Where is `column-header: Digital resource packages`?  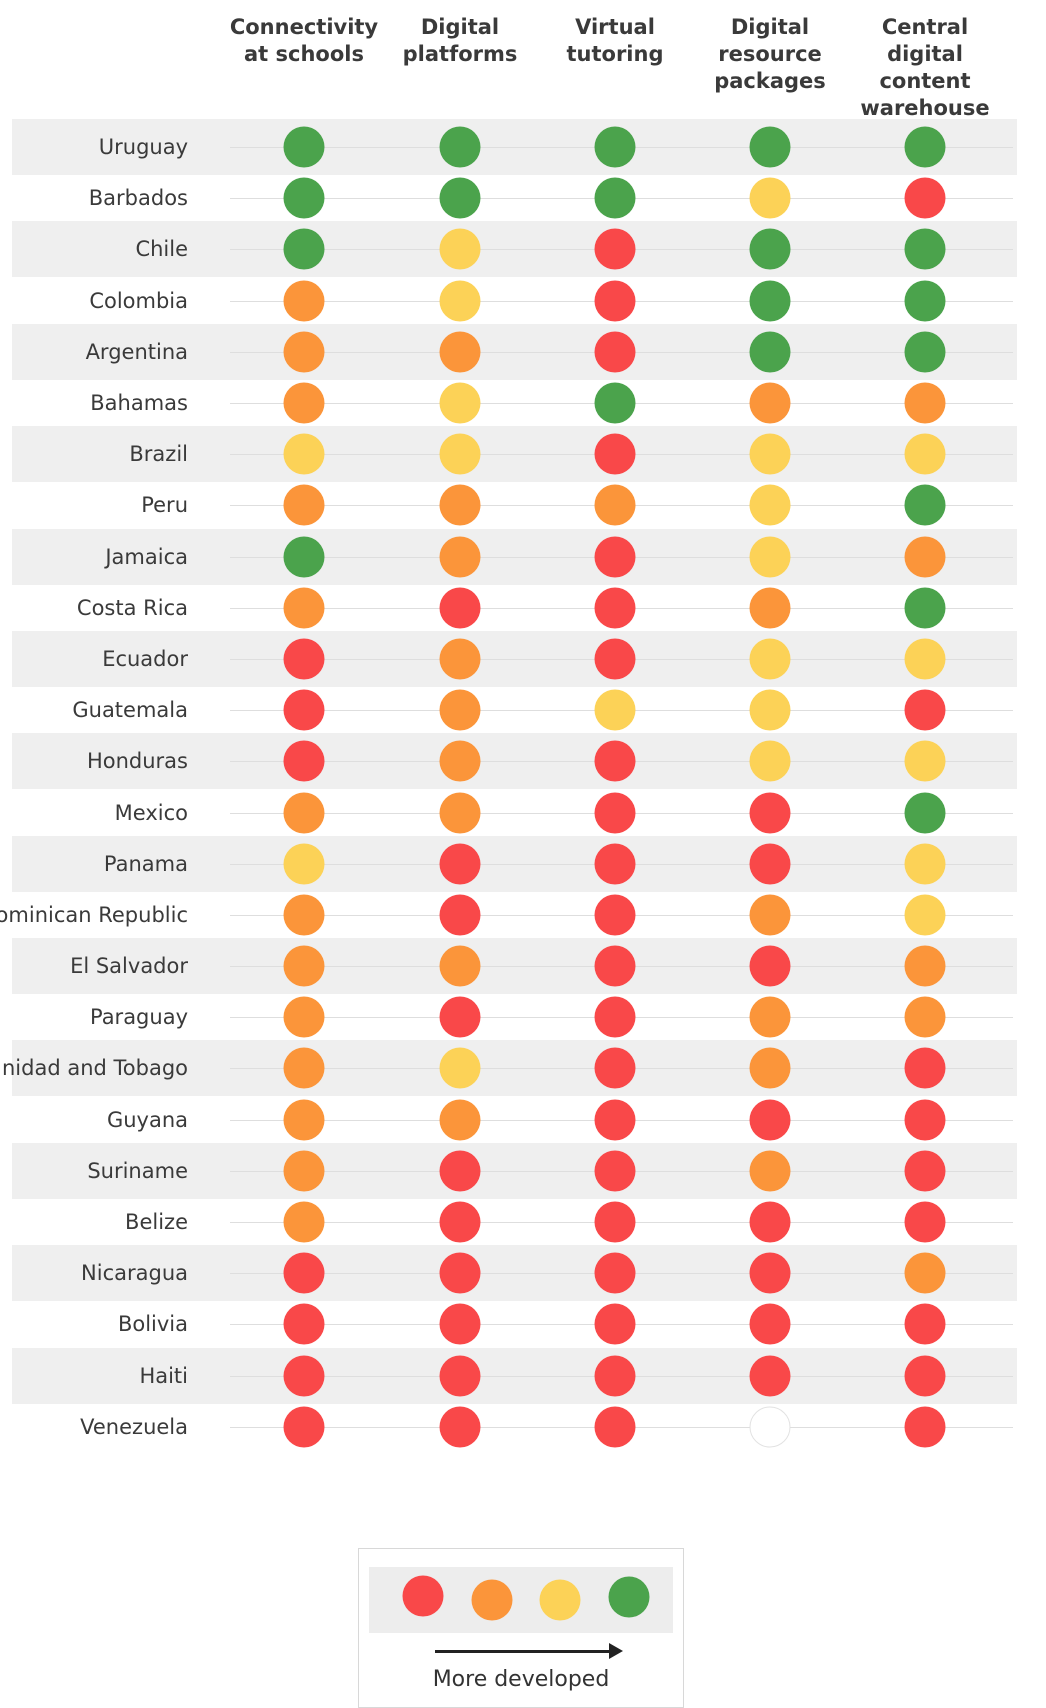
column-header: Digital resource packages is located at coordinates (770, 54).